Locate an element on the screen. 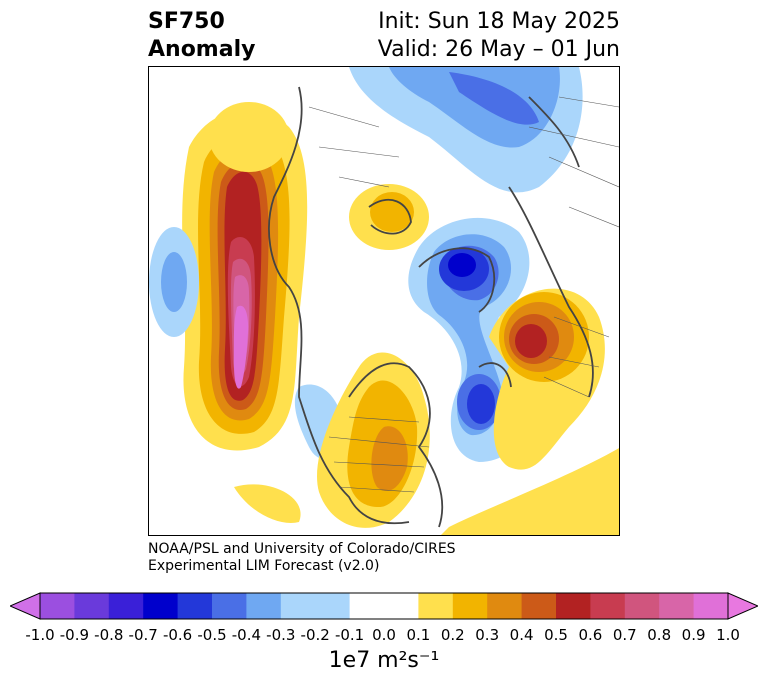 The height and width of the screenshot is (688, 768). colorbar-tick-label: 1.0 is located at coordinates (728, 635).